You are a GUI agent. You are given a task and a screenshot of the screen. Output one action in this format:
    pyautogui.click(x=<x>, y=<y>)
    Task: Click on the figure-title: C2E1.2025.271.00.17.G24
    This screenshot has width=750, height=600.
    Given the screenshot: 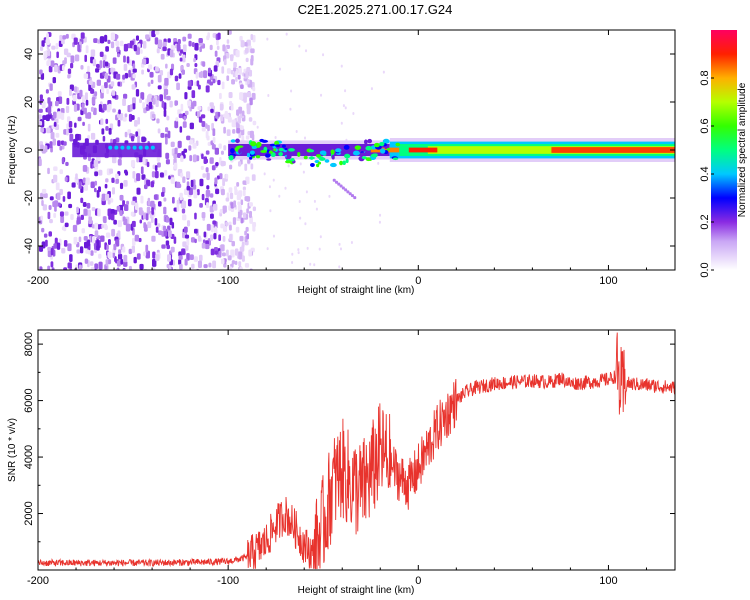 What is the action you would take?
    pyautogui.click(x=375, y=9)
    